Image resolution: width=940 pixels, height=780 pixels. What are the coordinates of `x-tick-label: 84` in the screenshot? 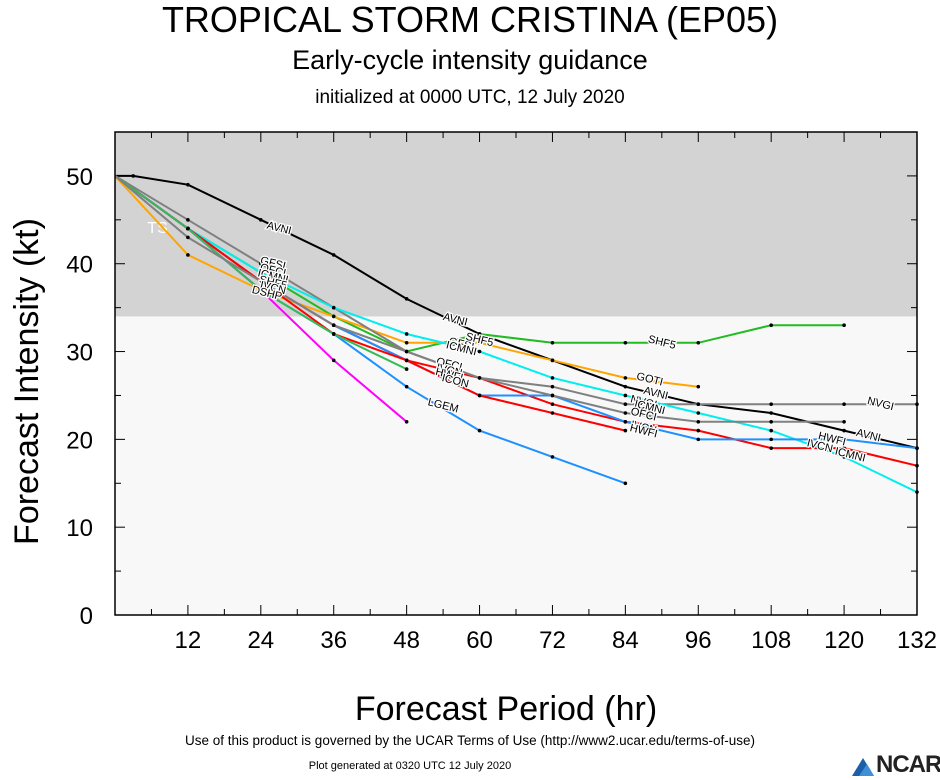 It's located at (625, 640).